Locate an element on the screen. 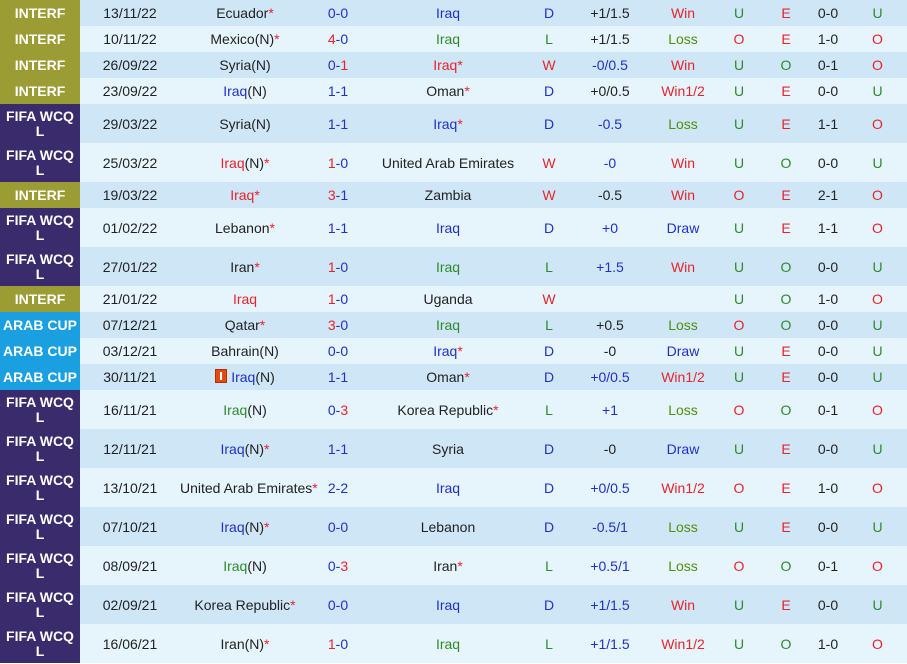 The image size is (907, 664). team-name: Ecuador is located at coordinates (242, 13).